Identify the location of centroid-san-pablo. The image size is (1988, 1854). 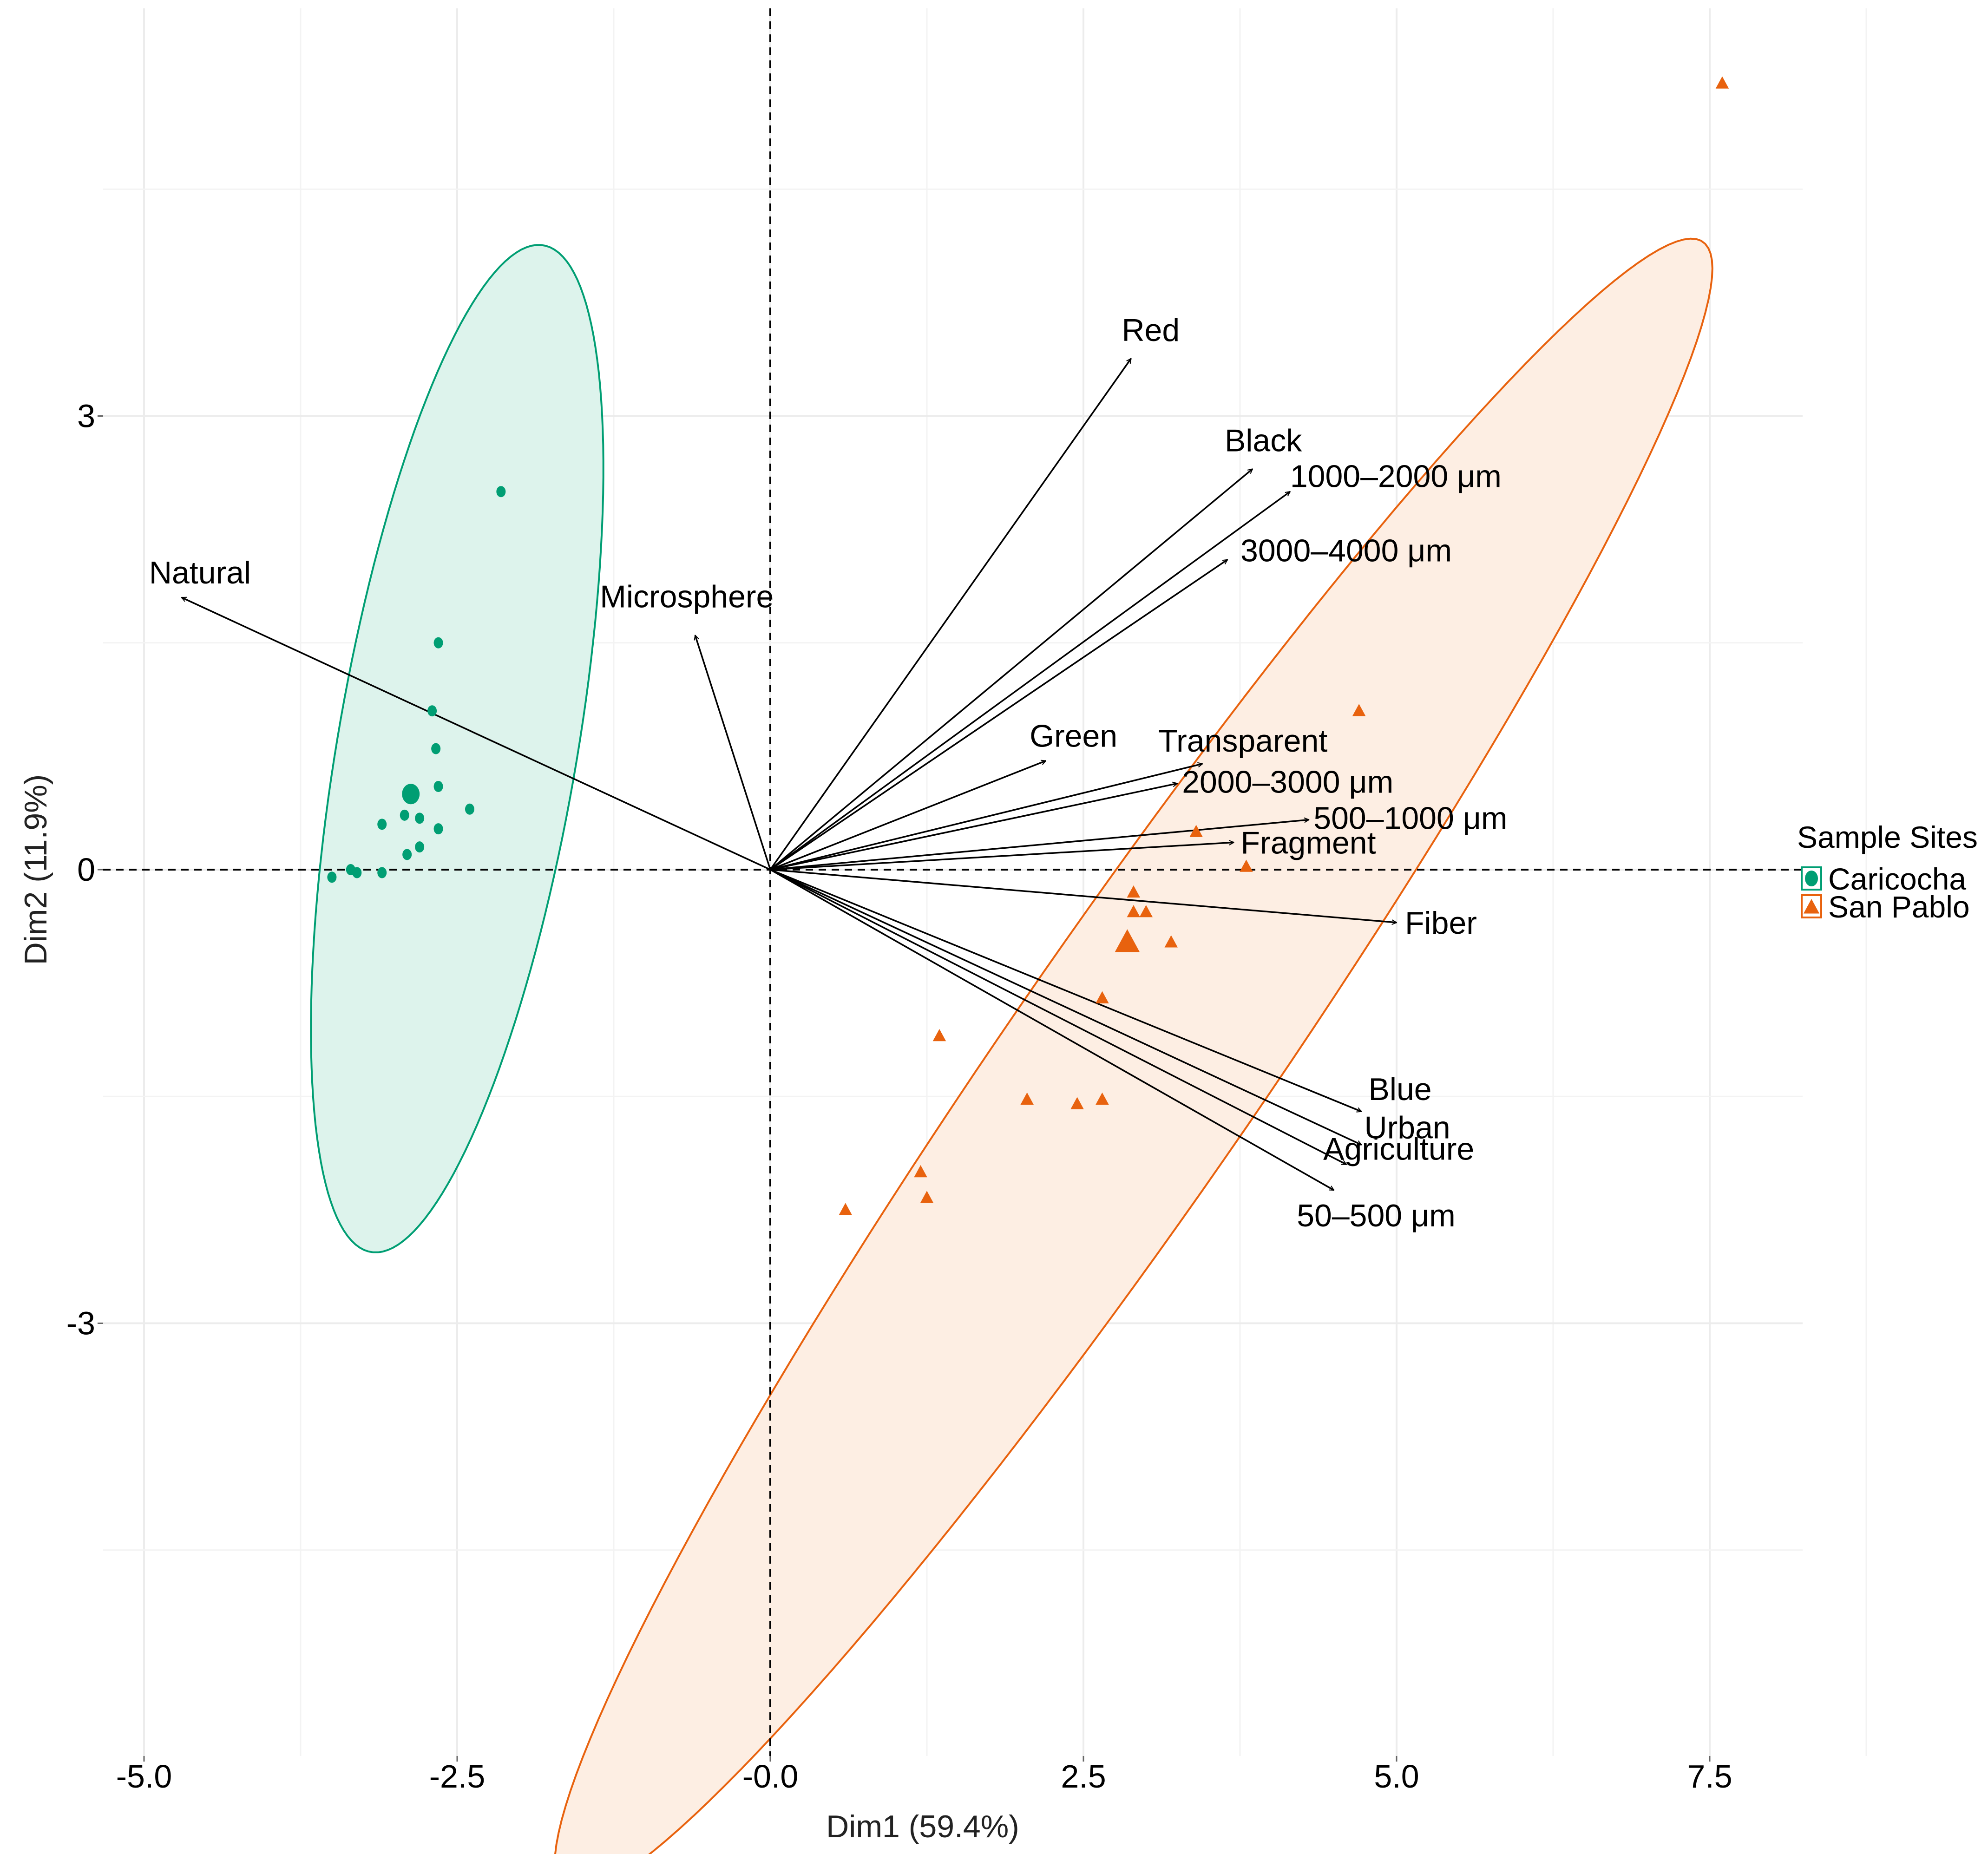
(1127, 941).